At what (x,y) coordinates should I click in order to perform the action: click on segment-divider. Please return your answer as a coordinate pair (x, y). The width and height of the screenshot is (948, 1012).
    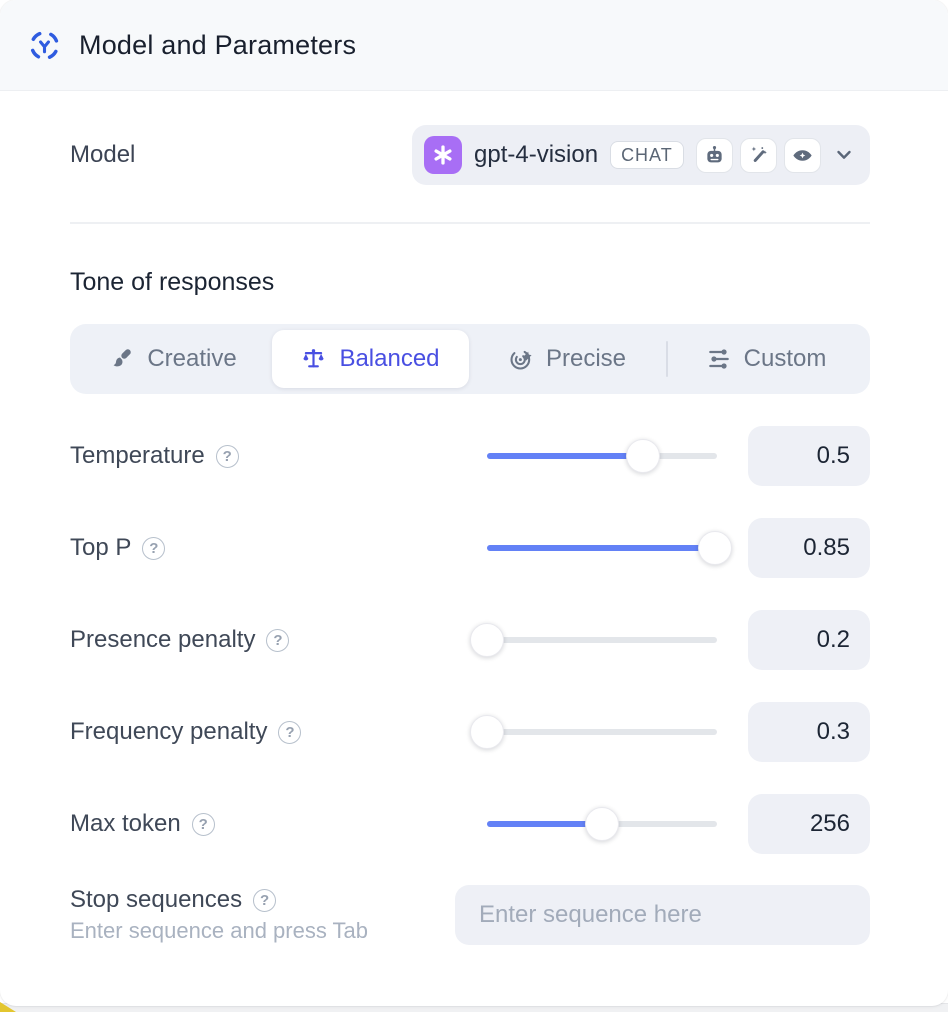
    Looking at the image, I should click on (667, 359).